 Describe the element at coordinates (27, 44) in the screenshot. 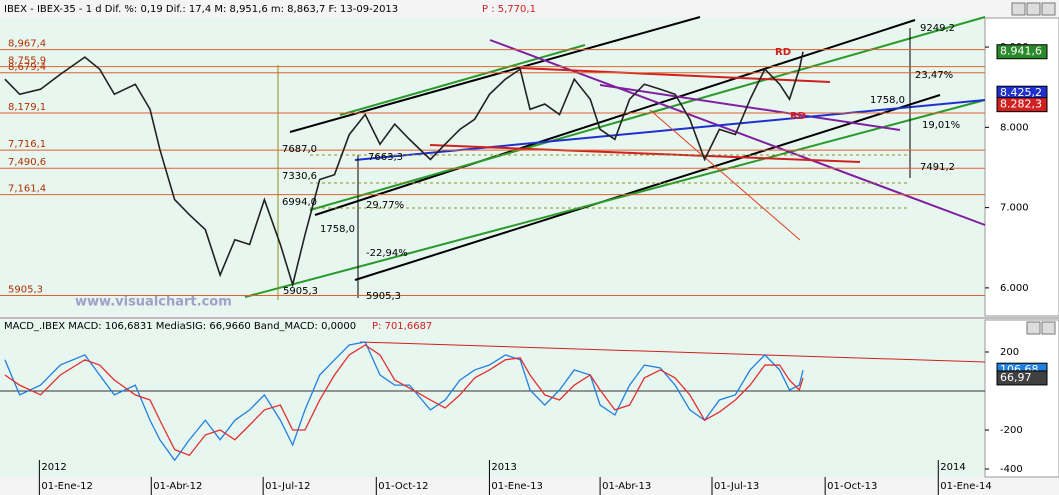

I see `level-label: 8,967,4` at that location.